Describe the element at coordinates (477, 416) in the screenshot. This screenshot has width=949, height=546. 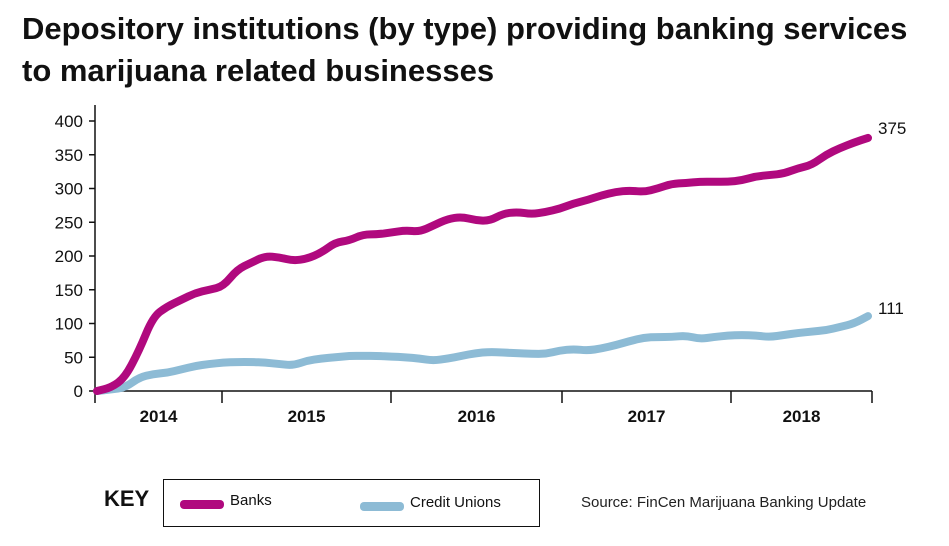
I see `x-tick-label: 2016` at that location.